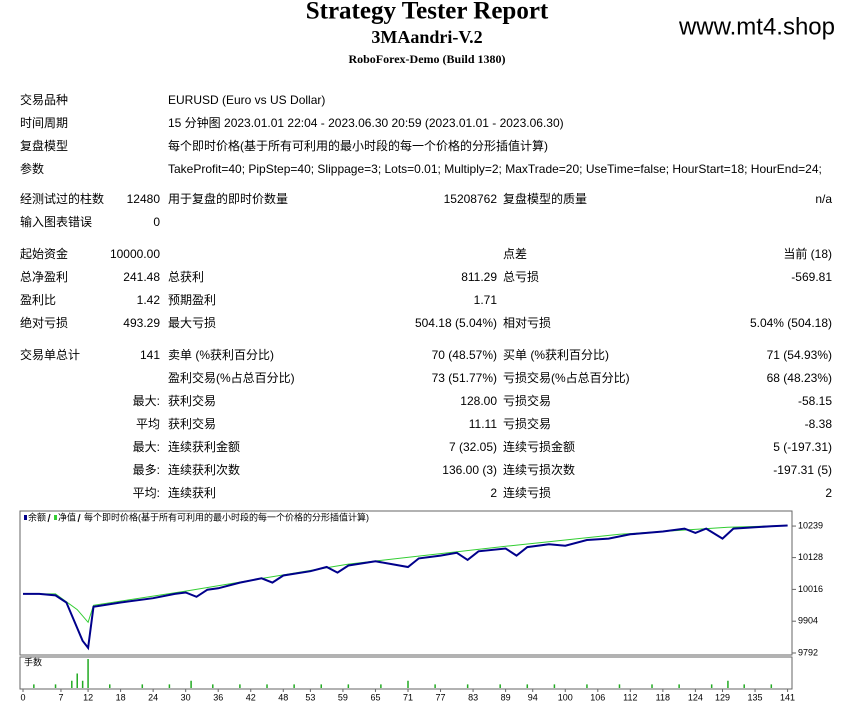  What do you see at coordinates (815, 401) in the screenshot?
I see `stat-value: -58.15` at bounding box center [815, 401].